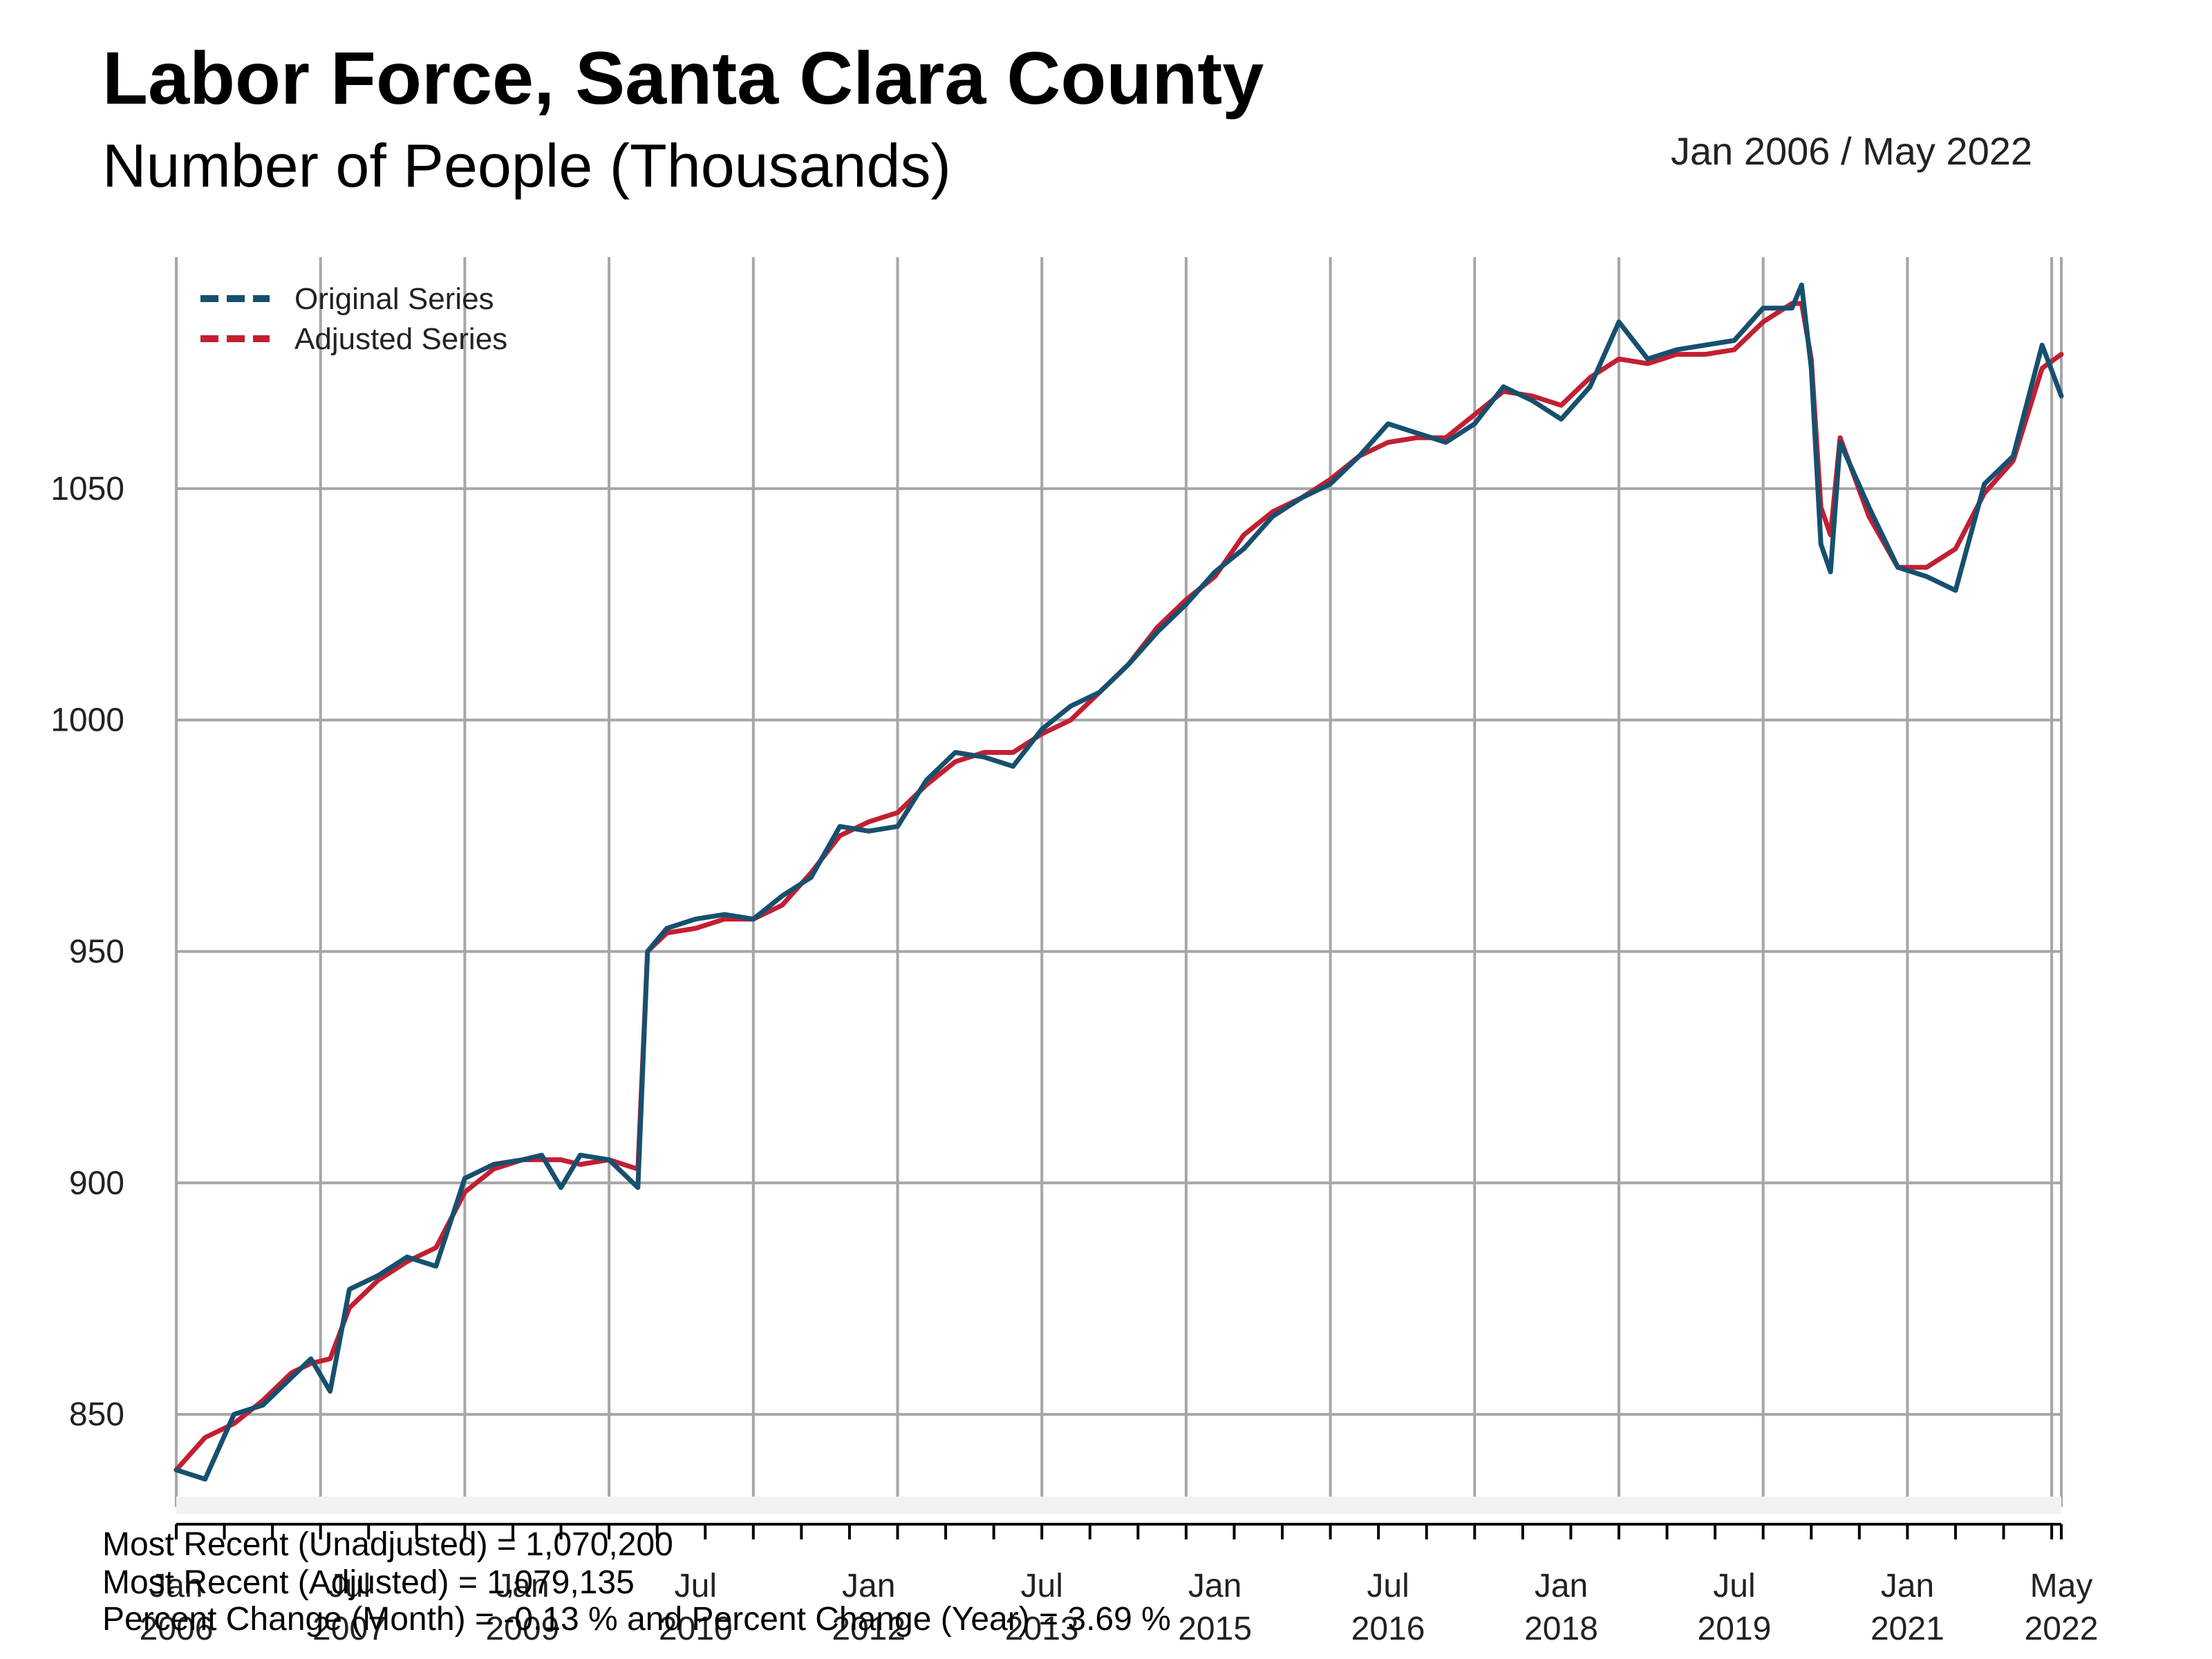  Describe the element at coordinates (696, 1629) in the screenshot. I see `x-tick-label-year: 2010` at that location.